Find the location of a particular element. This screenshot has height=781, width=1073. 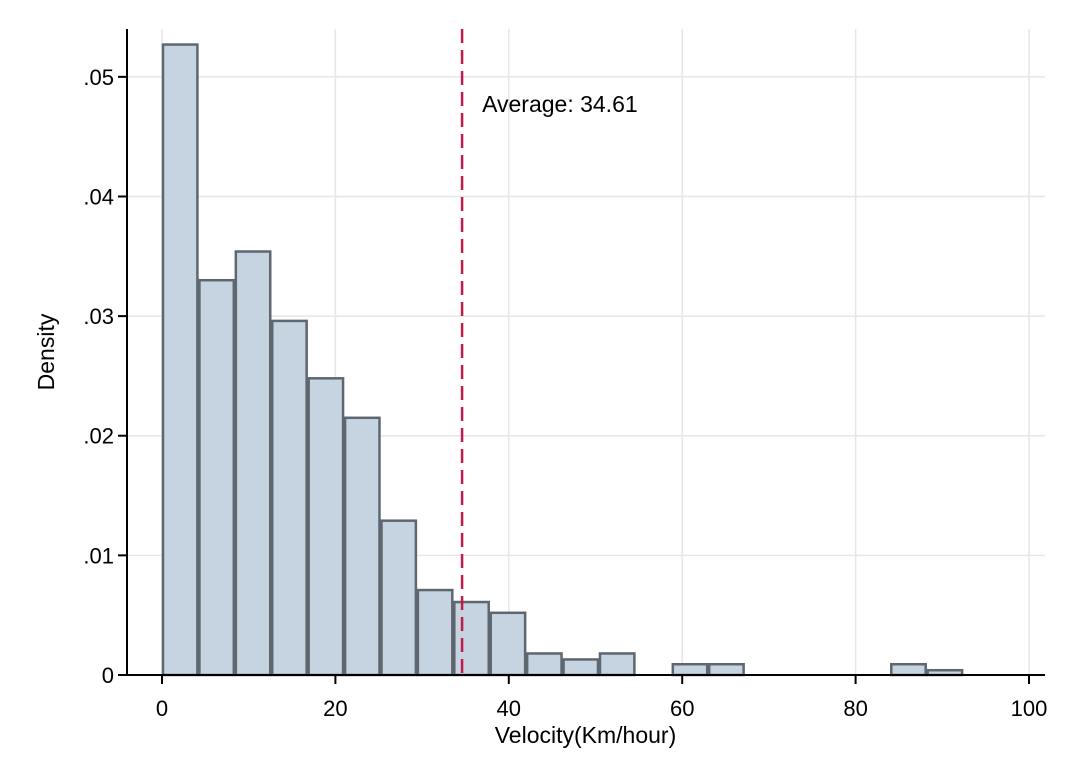

y-tick-label: .03 is located at coordinates (98, 316).